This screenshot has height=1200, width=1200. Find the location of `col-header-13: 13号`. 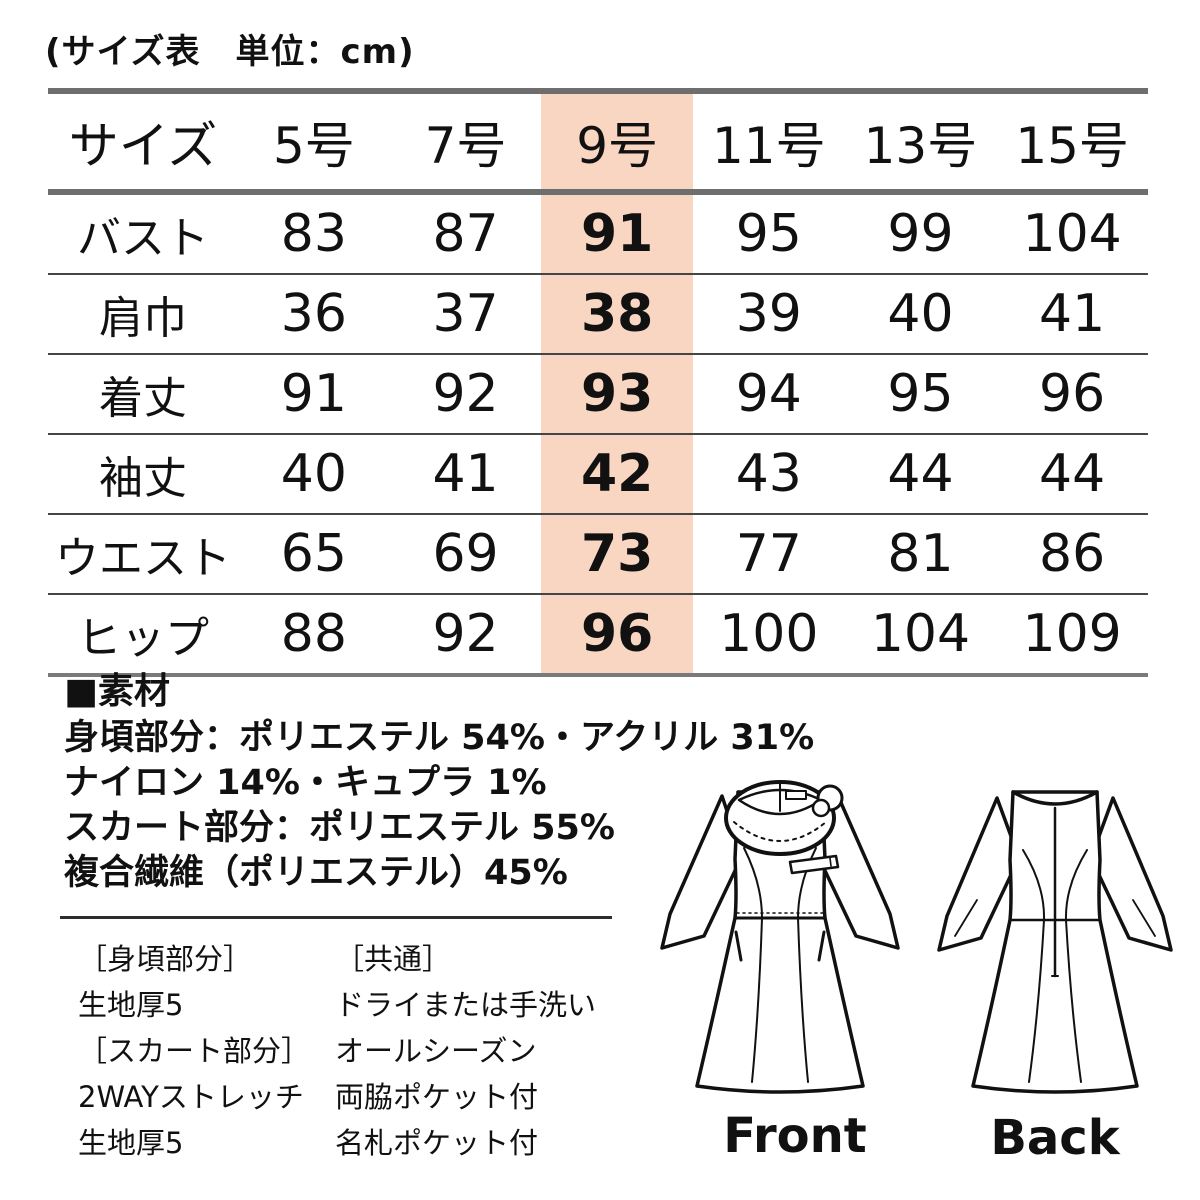

col-header-13: 13号 is located at coordinates (920, 145).